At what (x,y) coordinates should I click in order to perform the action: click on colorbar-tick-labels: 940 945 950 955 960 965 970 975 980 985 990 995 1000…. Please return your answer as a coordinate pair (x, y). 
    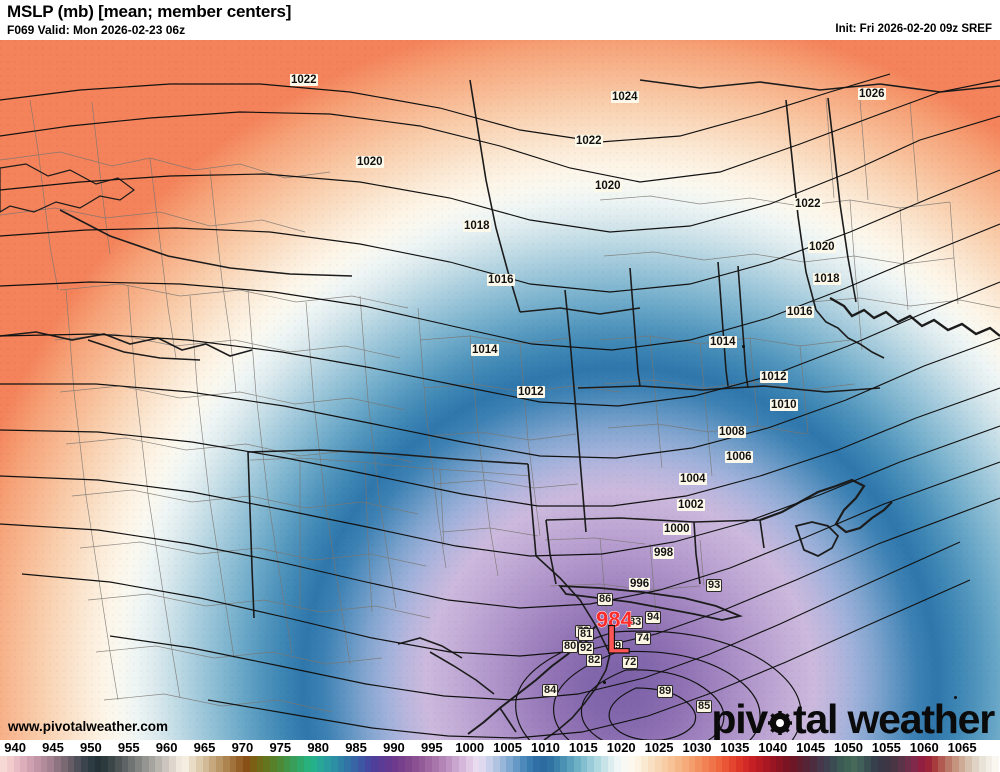
    Looking at the image, I should click on (500, 748).